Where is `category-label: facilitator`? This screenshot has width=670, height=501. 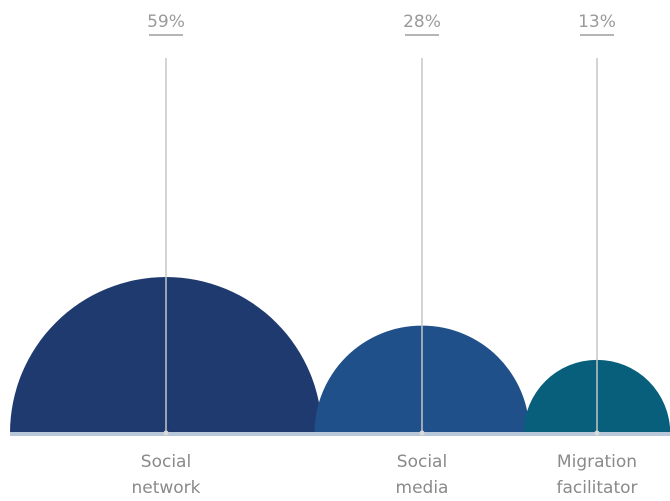
category-label: facilitator is located at coordinates (596, 488).